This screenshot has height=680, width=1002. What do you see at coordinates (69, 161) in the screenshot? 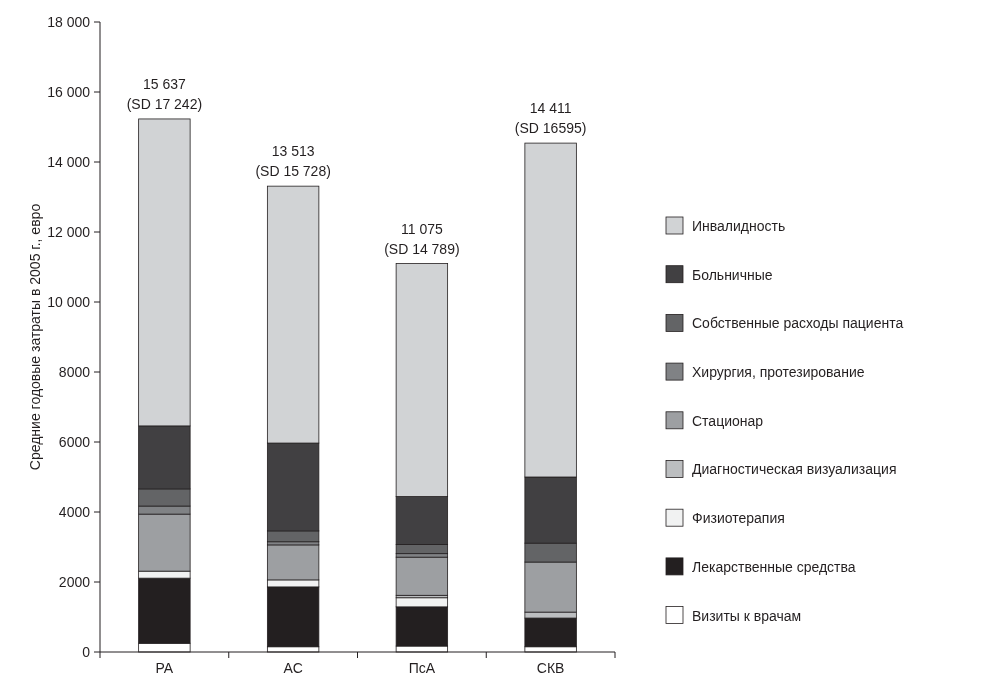
I see `y-tick-label: 14 000` at bounding box center [69, 161].